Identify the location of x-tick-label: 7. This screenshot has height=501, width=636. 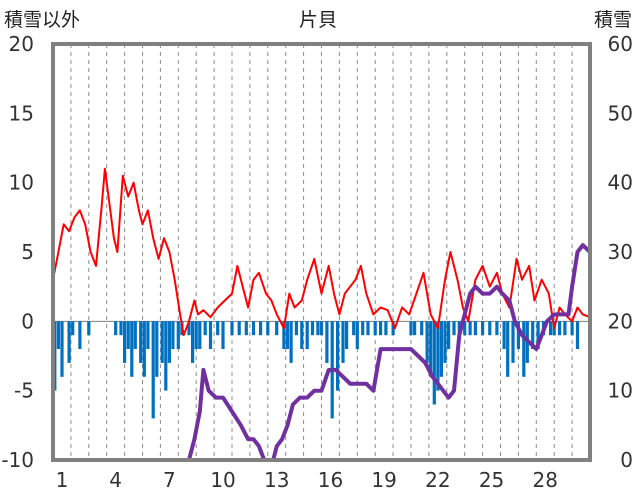
(169, 480).